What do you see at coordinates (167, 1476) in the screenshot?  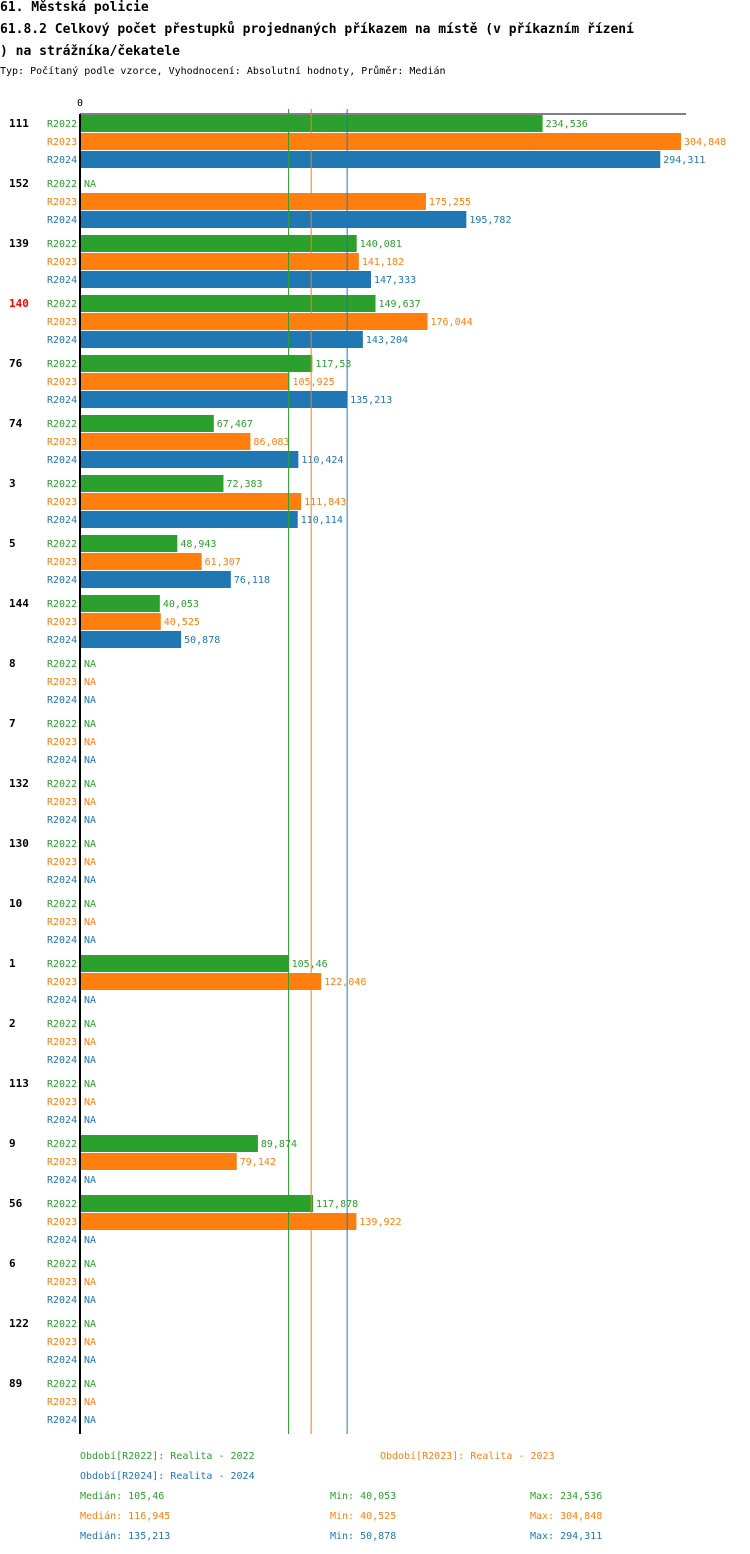 I see `legend-r2024: Období[R2024]: Realita - 2024` at bounding box center [167, 1476].